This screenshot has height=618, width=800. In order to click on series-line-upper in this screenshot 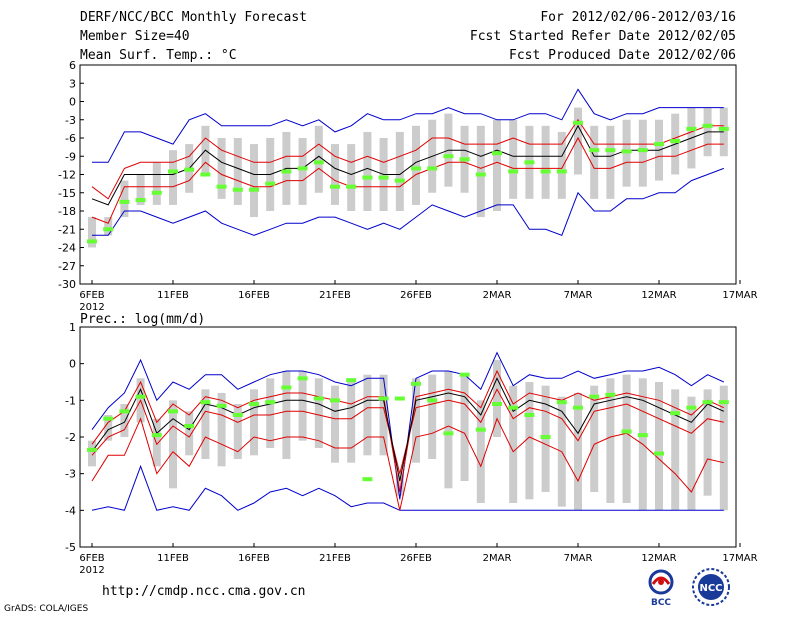, I will do `click(407, 159)`.